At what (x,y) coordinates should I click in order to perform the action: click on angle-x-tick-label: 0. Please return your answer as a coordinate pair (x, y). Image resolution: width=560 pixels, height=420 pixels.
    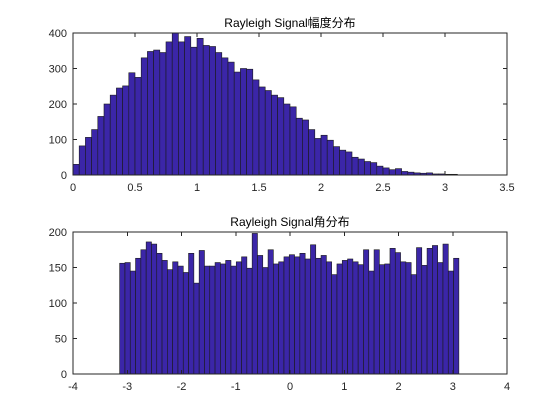
    Looking at the image, I should click on (290, 387).